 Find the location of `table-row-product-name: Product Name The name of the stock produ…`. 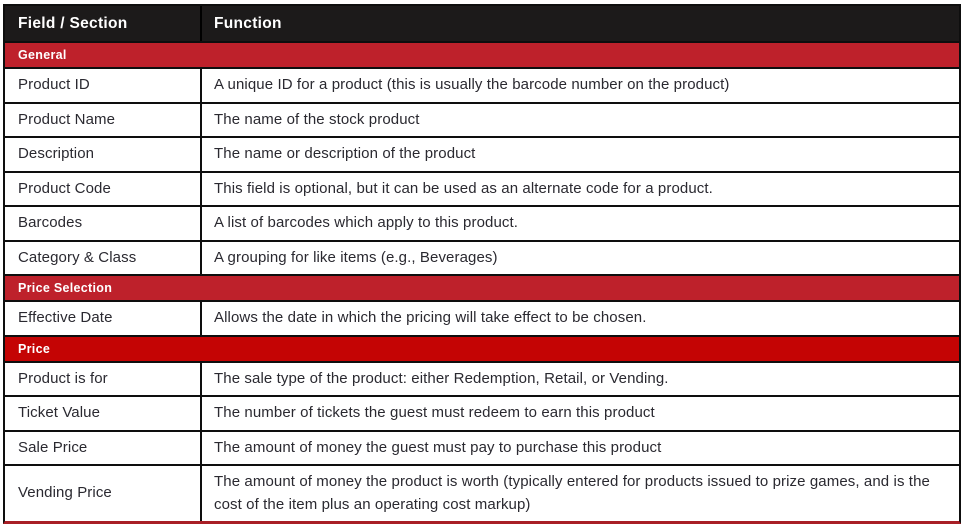

table-row-product-name: Product Name The name of the stock produ… is located at coordinates (482, 118).